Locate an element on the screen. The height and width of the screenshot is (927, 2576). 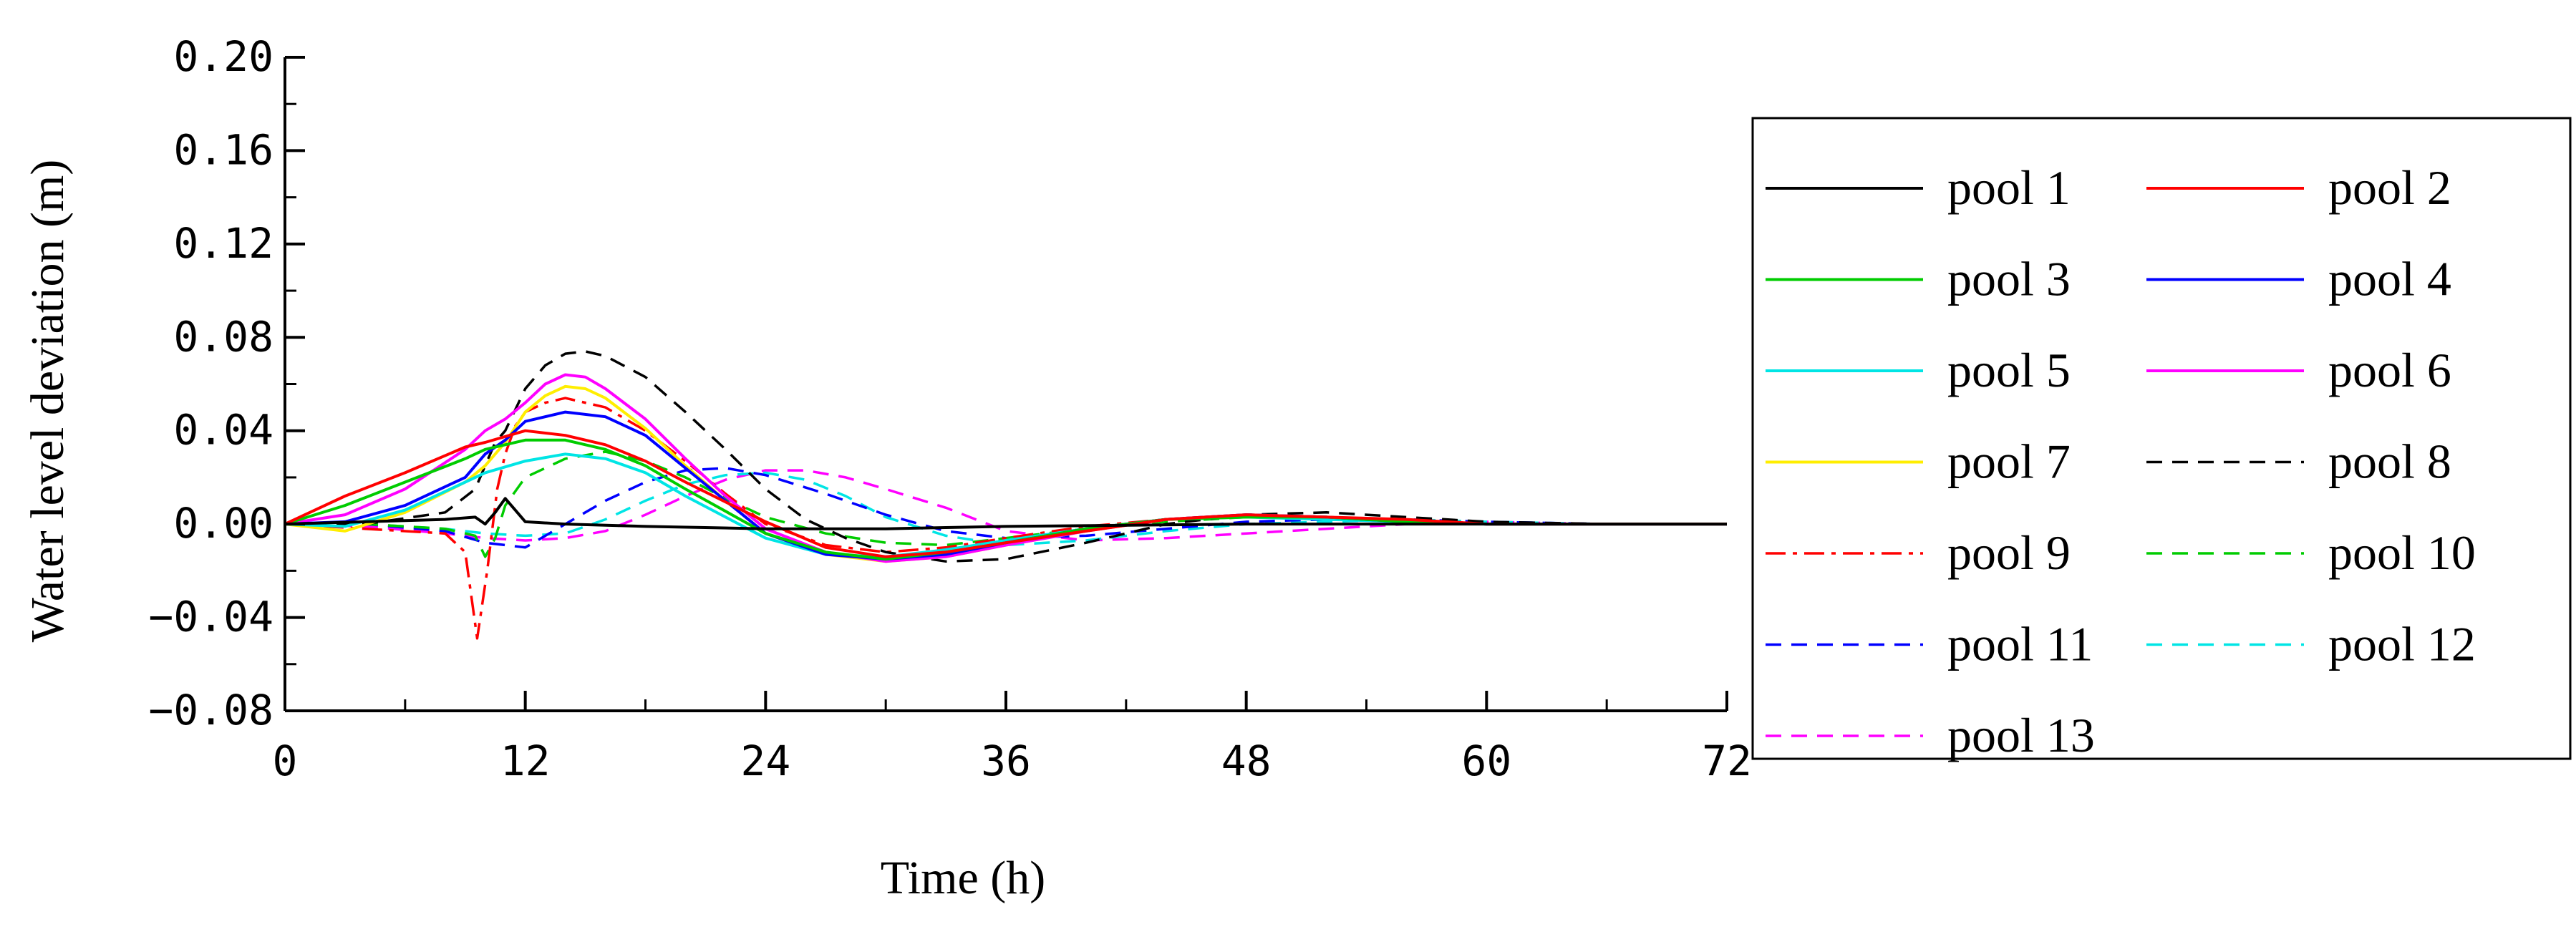
legend-label: pool 12 is located at coordinates (2402, 644).